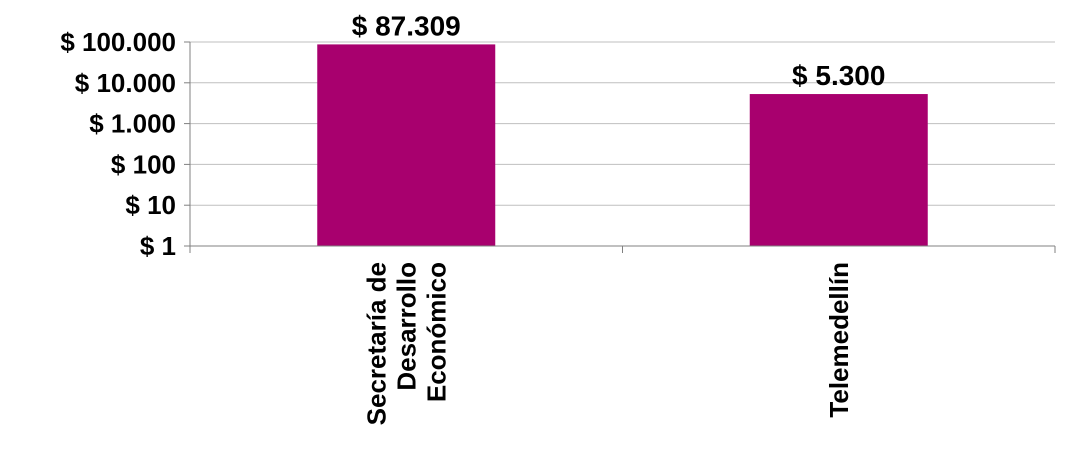 The width and height of the screenshot is (1072, 473). What do you see at coordinates (158, 246) in the screenshot?
I see `y-tick-label: $ 1` at bounding box center [158, 246].